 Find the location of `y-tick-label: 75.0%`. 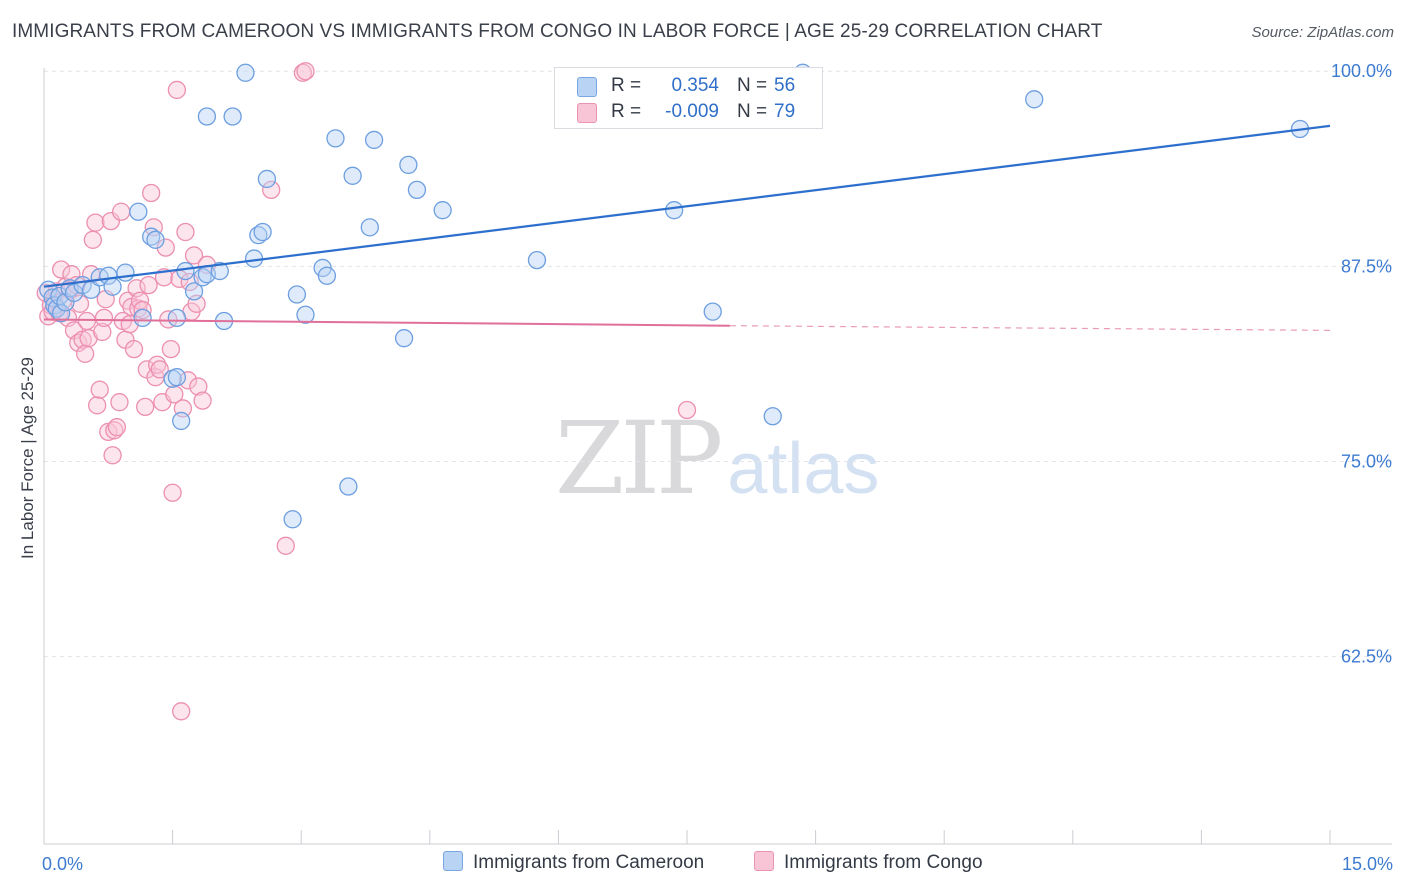

y-tick-label: 75.0% is located at coordinates (1366, 462).